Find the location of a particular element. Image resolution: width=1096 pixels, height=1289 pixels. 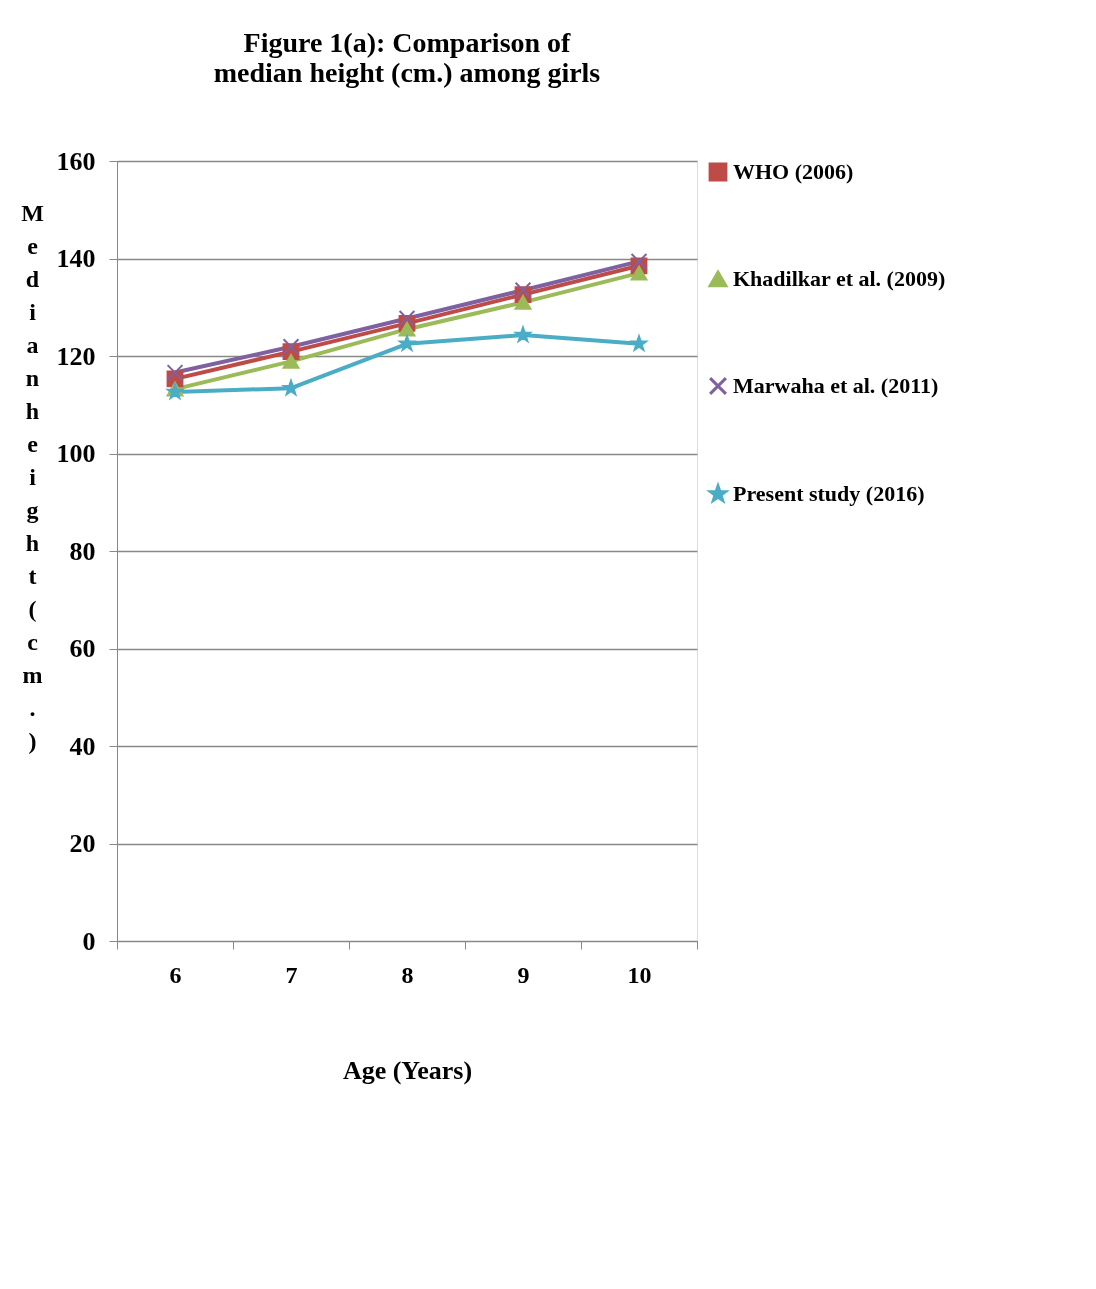

y-tick-label: 160 is located at coordinates (76, 161).